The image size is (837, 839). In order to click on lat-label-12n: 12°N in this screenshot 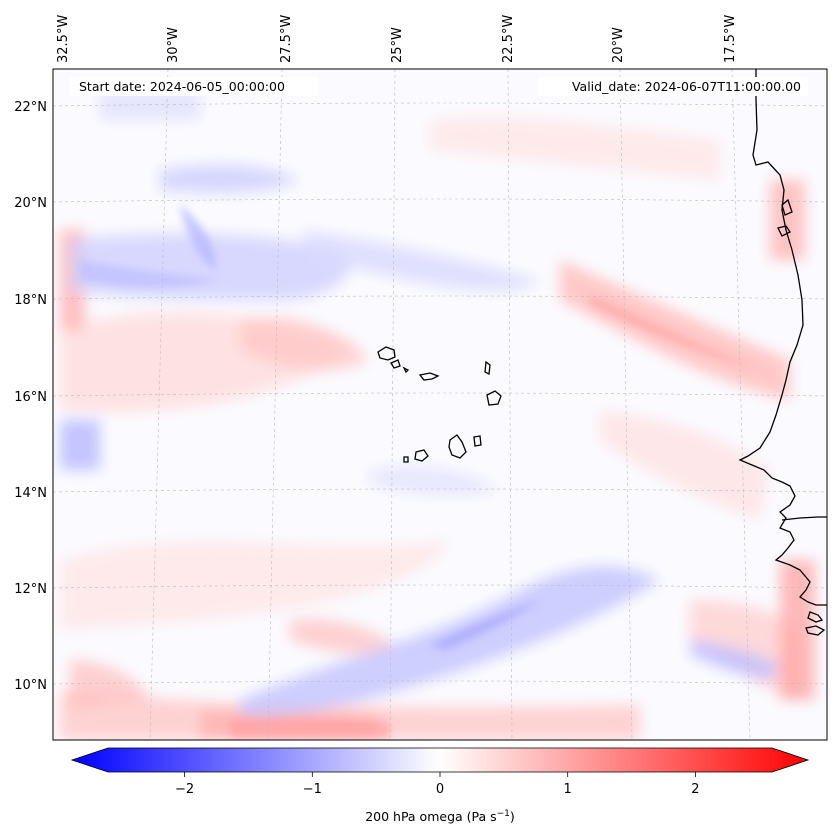, I will do `click(30, 589)`.